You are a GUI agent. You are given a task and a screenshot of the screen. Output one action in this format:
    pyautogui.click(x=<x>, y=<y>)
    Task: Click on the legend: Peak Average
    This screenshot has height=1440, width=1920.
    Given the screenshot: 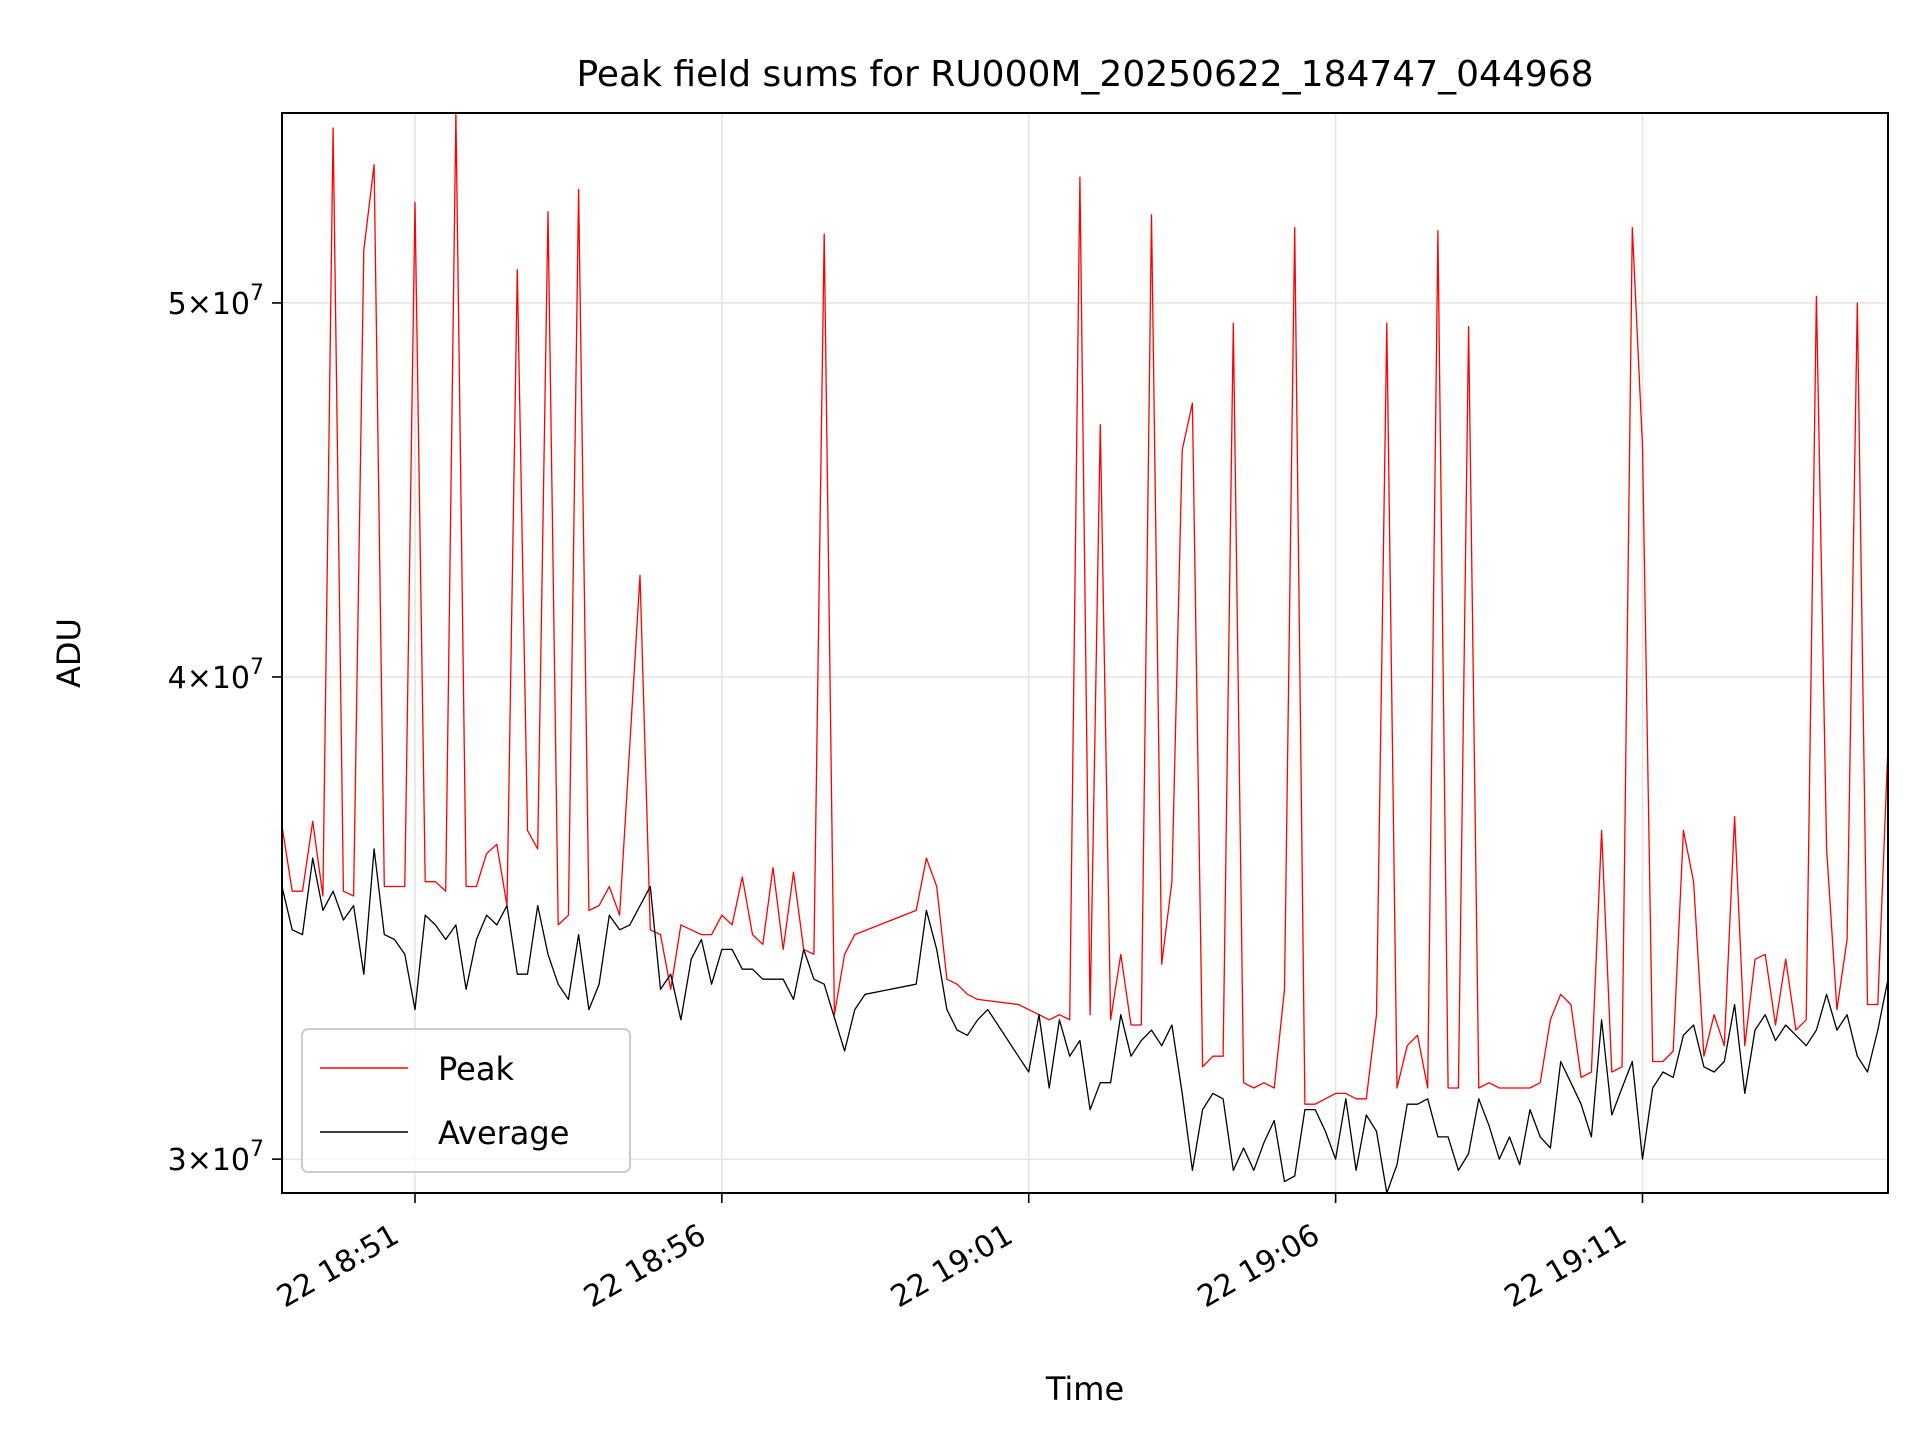 What is the action you would take?
    pyautogui.click(x=466, y=1100)
    